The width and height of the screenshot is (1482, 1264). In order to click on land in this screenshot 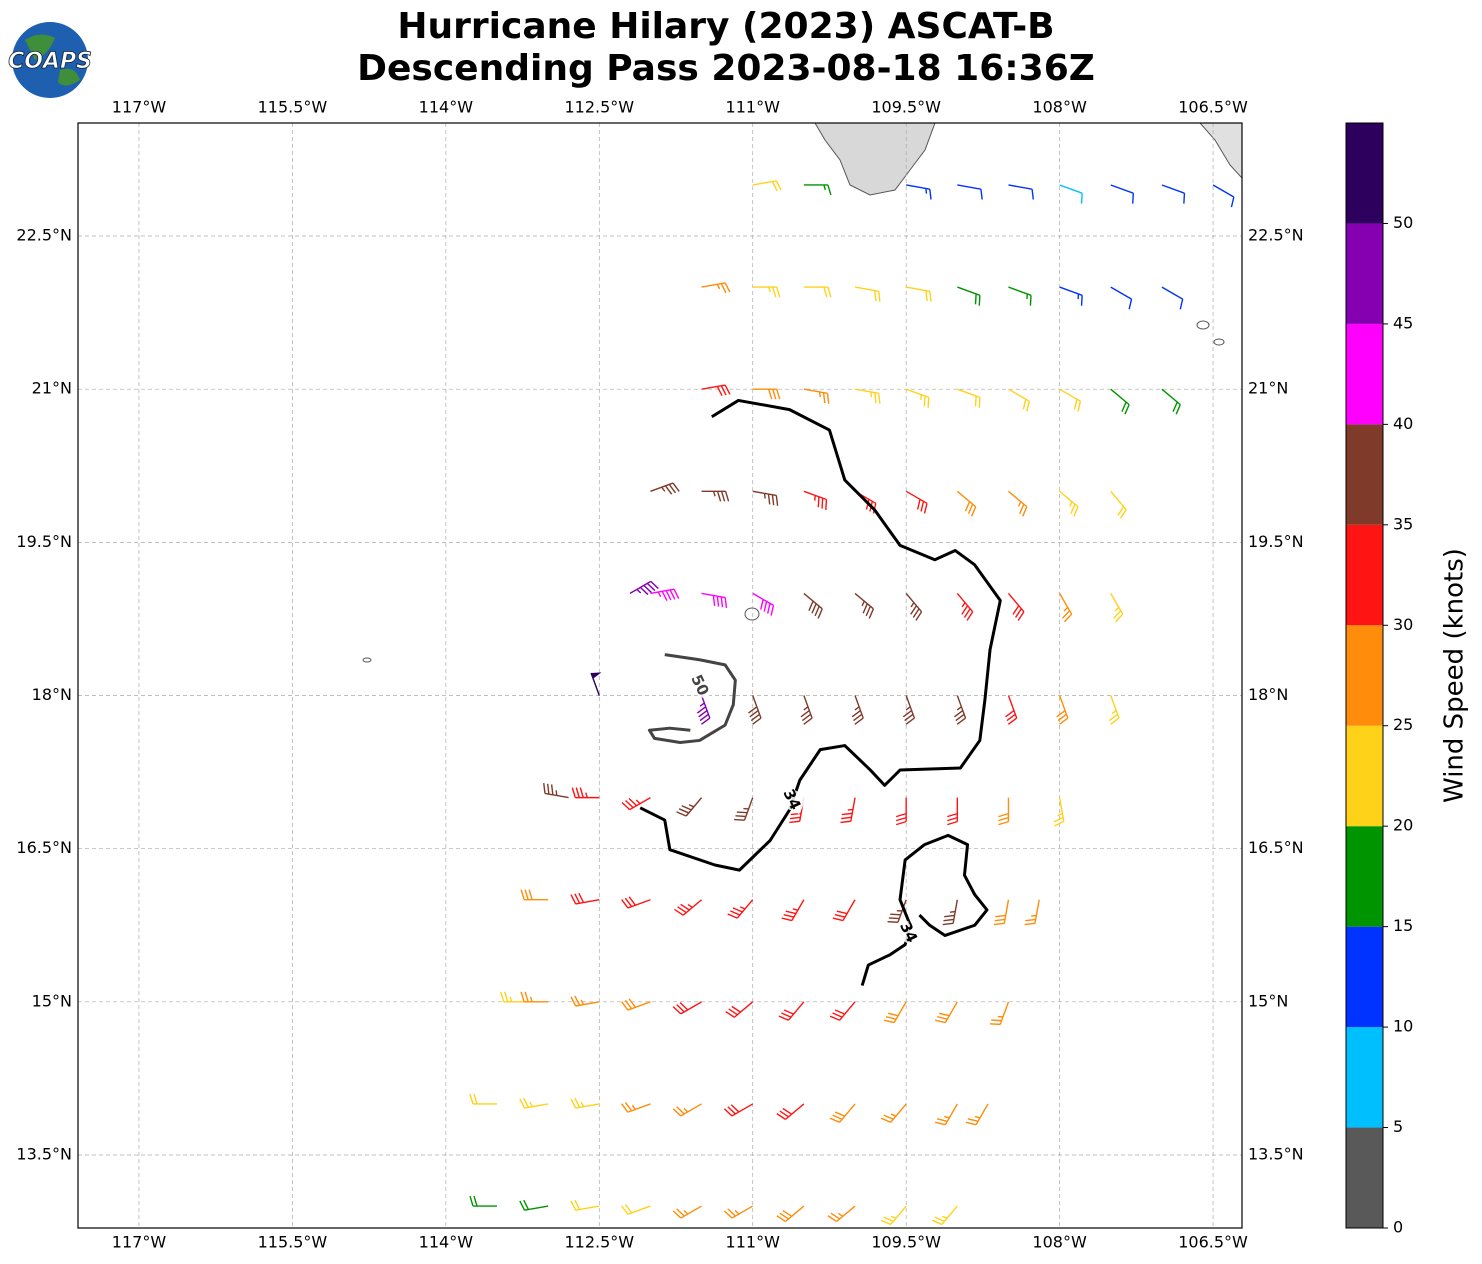, I will do `click(1220, 151)`.